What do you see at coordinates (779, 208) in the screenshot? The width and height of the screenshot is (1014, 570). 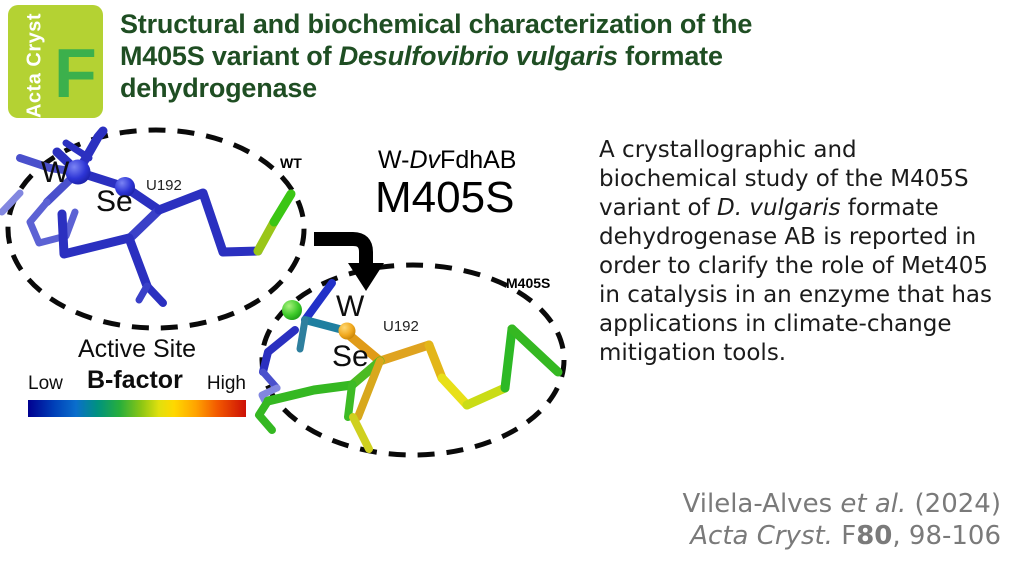 I see `abstract-species-italic: D. vulgaris` at bounding box center [779, 208].